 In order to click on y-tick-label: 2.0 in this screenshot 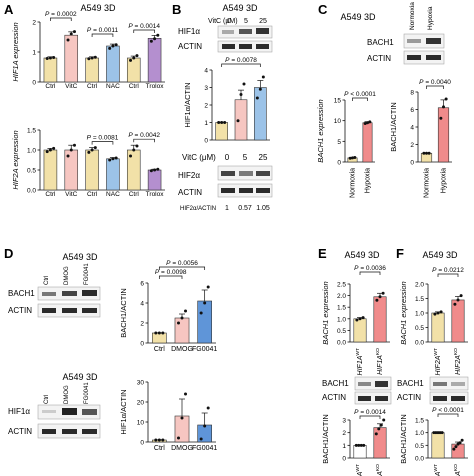, I will do `click(341, 296)`.